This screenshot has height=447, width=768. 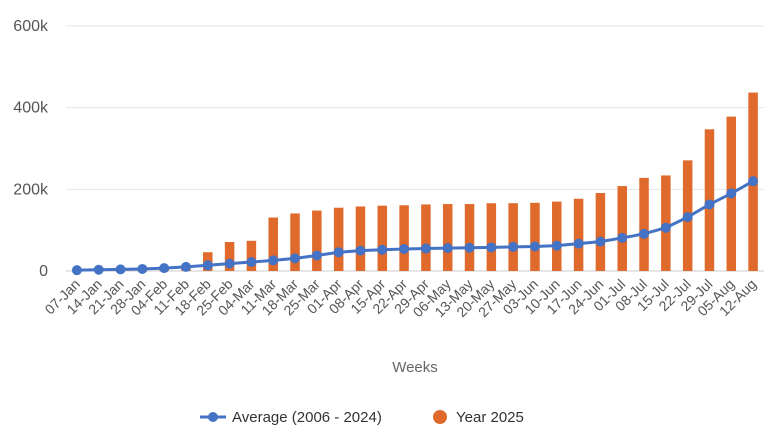 What do you see at coordinates (490, 417) in the screenshot?
I see `legend-label-year-2025: Year 2025` at bounding box center [490, 417].